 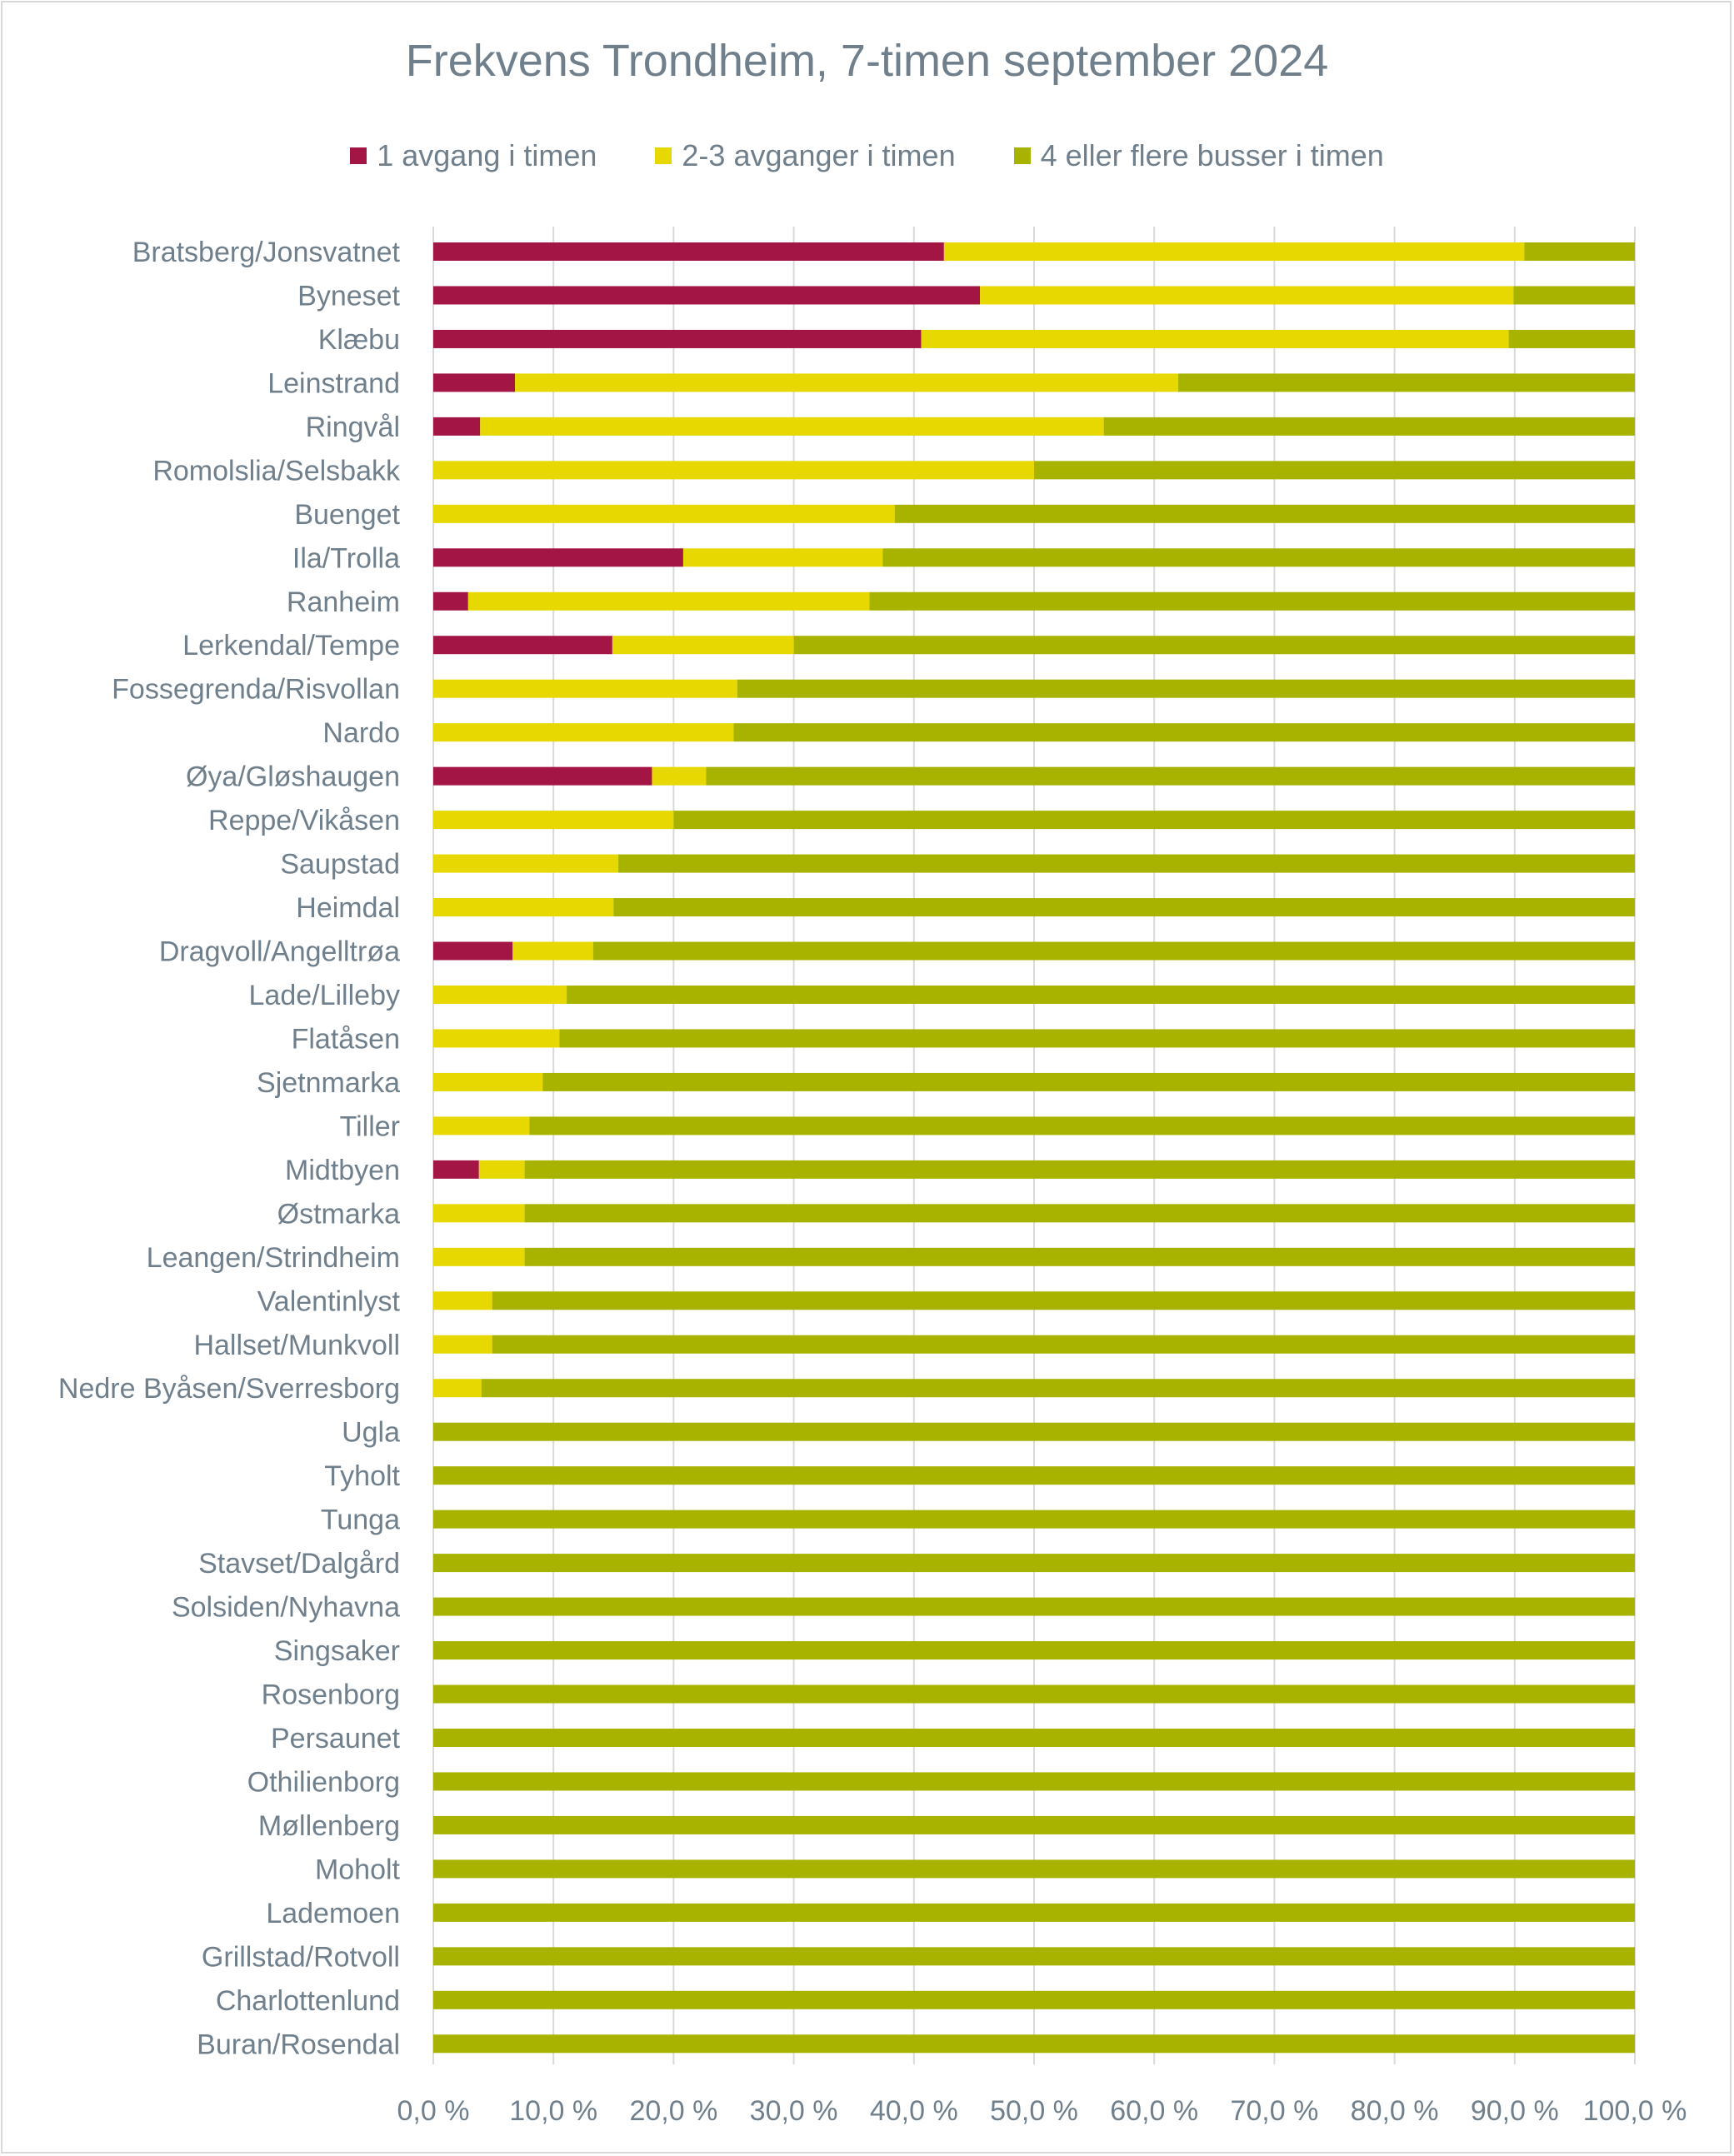 What do you see at coordinates (346, 1039) in the screenshot?
I see `category-label: Flatåsen` at bounding box center [346, 1039].